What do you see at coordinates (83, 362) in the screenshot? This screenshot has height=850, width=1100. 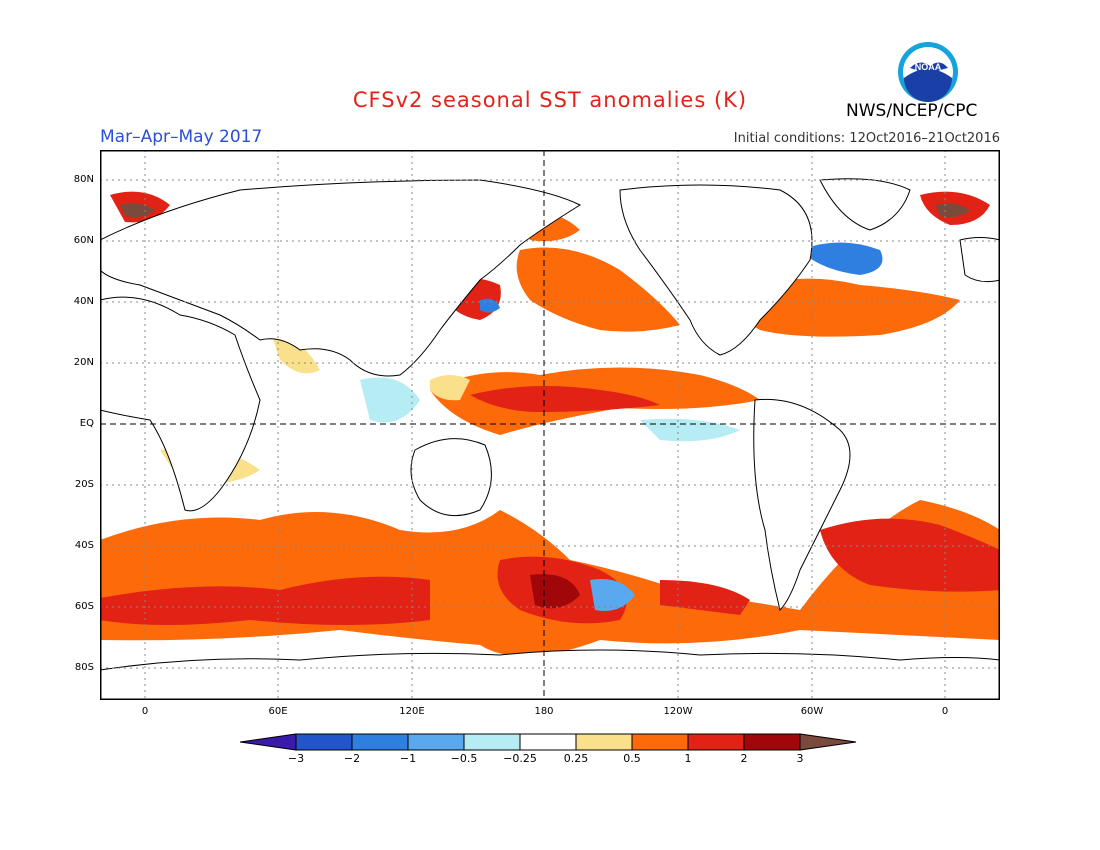 I see `lat-label: 20N` at bounding box center [83, 362].